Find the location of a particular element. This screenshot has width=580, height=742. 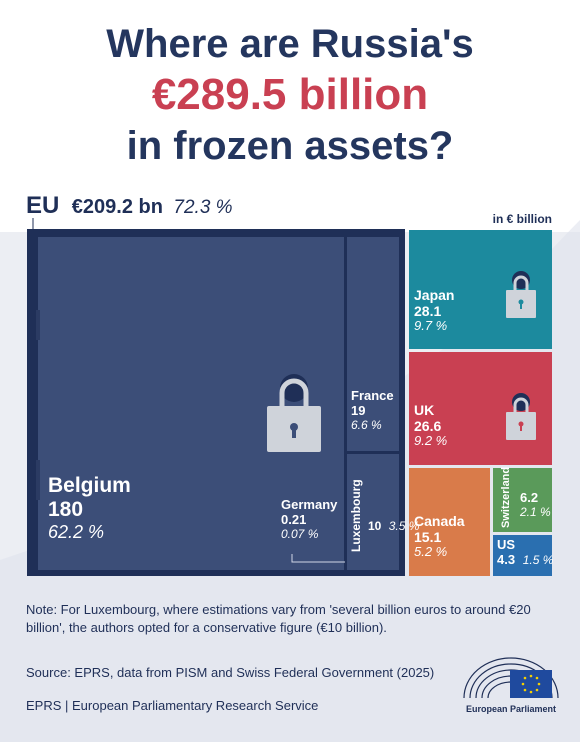

european-parliament-logo is located at coordinates (511, 678).